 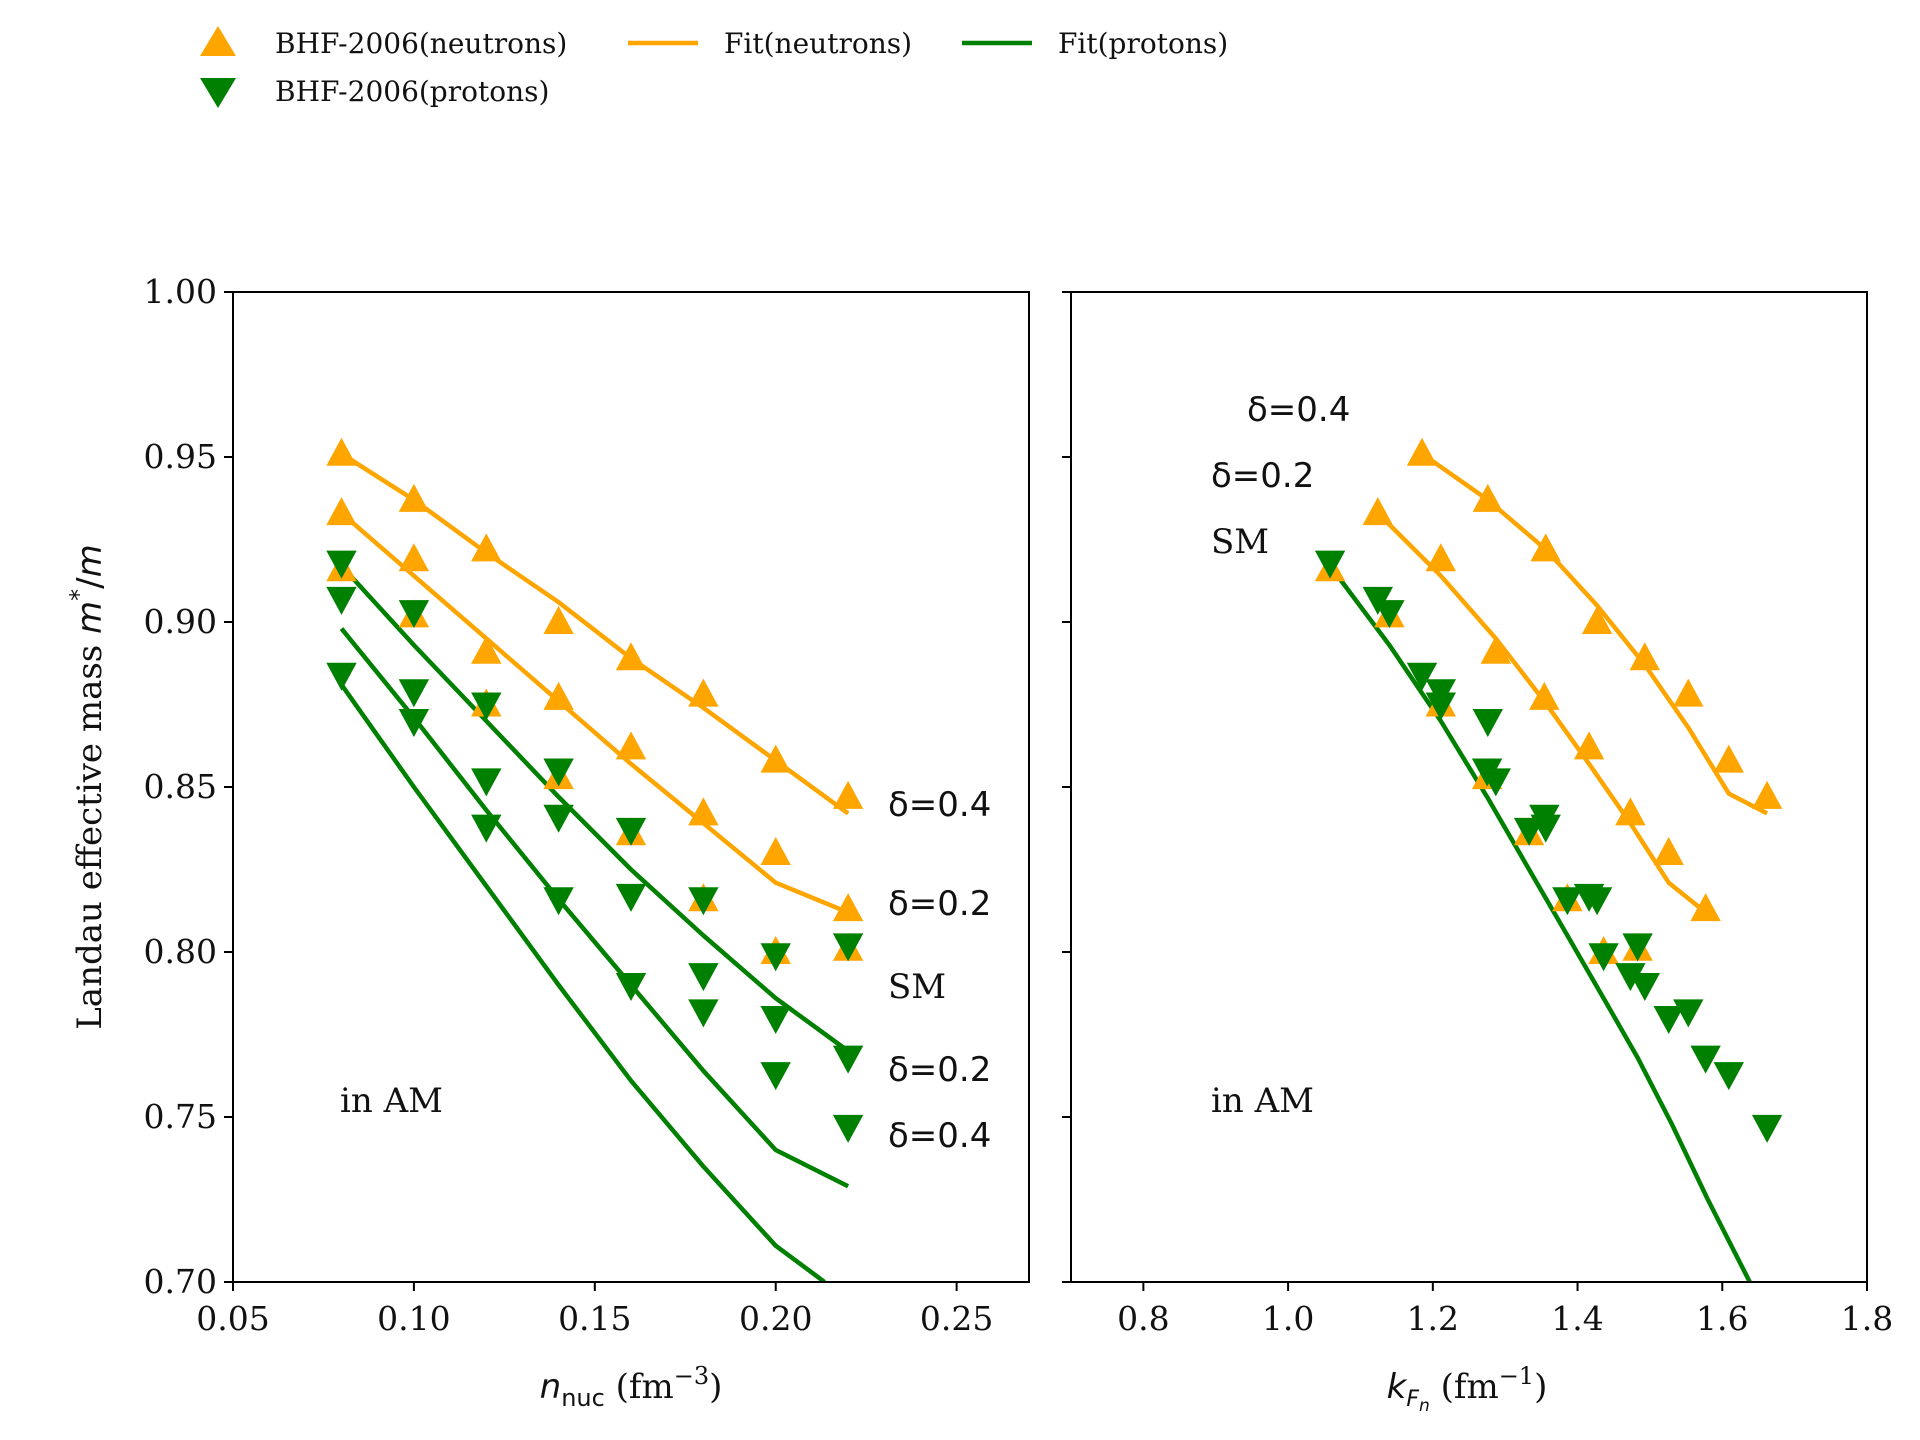 What do you see at coordinates (180, 786) in the screenshot?
I see `left-y-tick-label: 0.85` at bounding box center [180, 786].